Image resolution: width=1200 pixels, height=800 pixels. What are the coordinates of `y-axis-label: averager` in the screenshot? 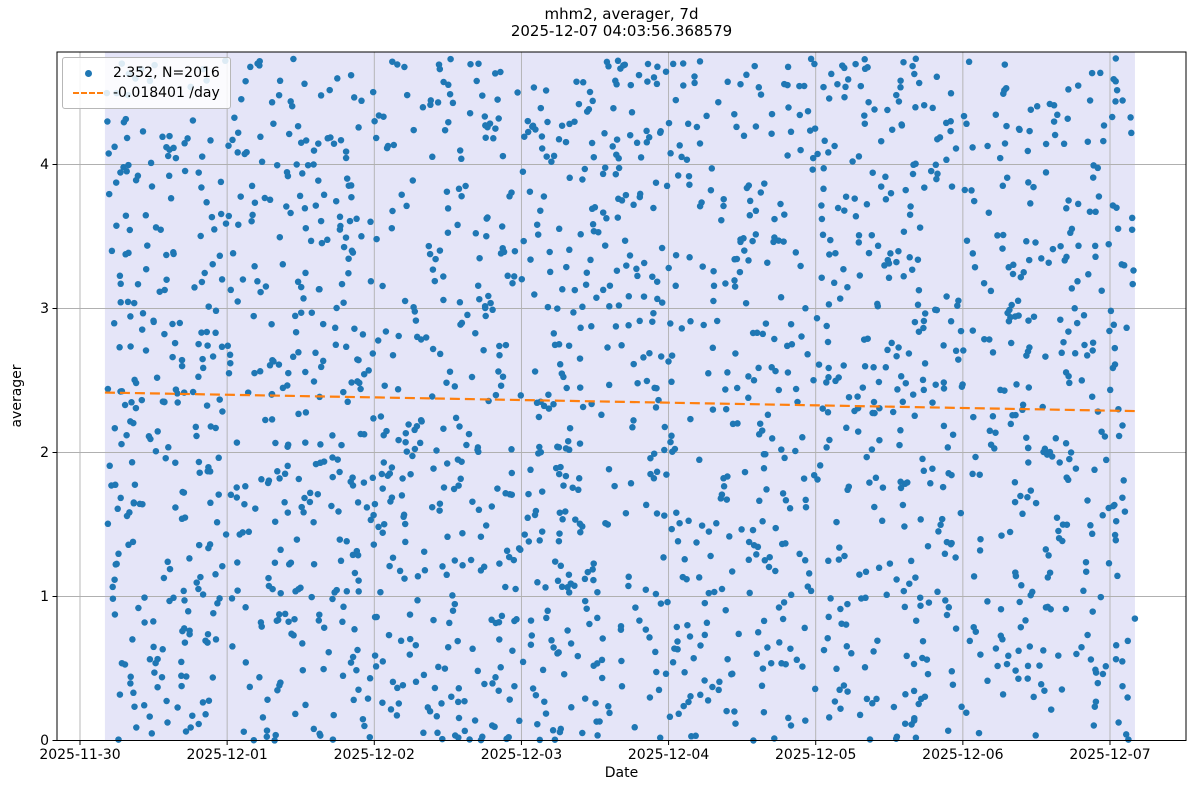 It's located at (17, 396).